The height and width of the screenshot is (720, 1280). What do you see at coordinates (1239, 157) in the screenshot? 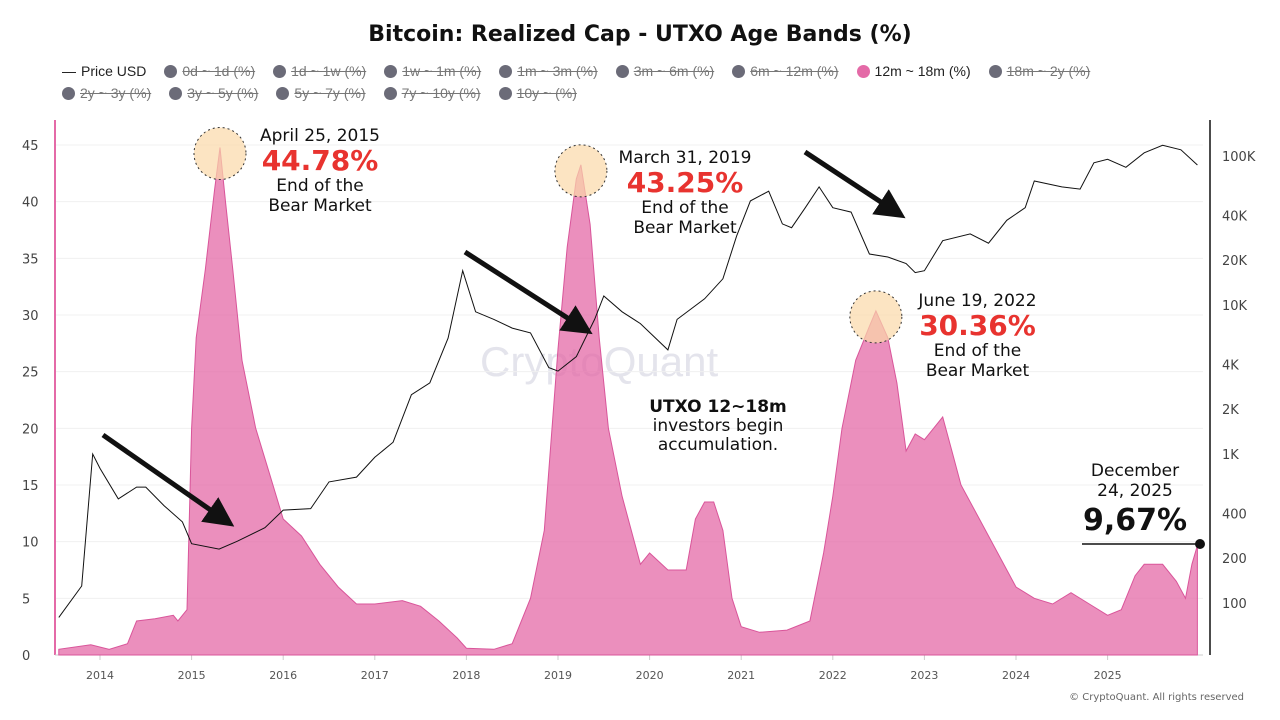
I see `y-right-tick-label: 100K` at bounding box center [1239, 157].